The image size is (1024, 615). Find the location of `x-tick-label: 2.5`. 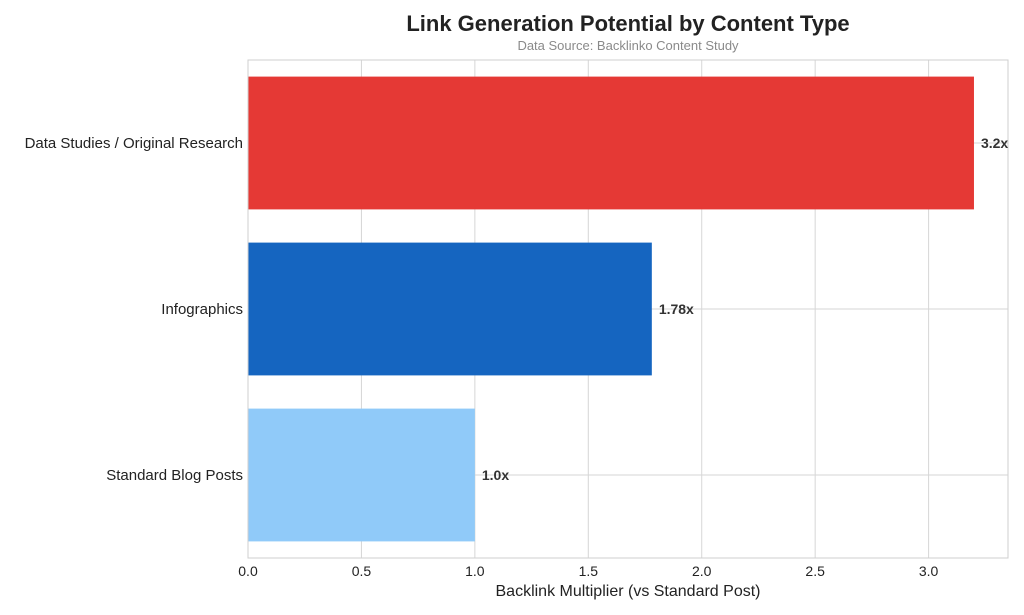

x-tick-label: 2.5 is located at coordinates (815, 571).